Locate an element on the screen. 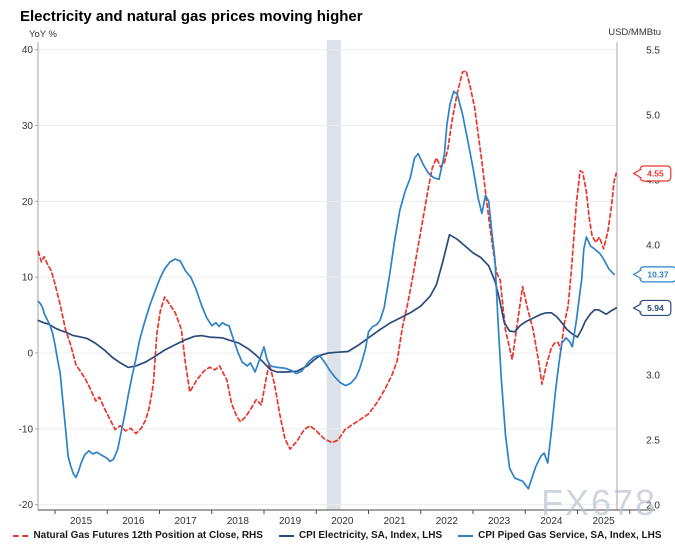 This screenshot has width=675, height=551. legend-item-cpi-electricity: CPI Electricity, SA, Index, LHS is located at coordinates (360, 535).